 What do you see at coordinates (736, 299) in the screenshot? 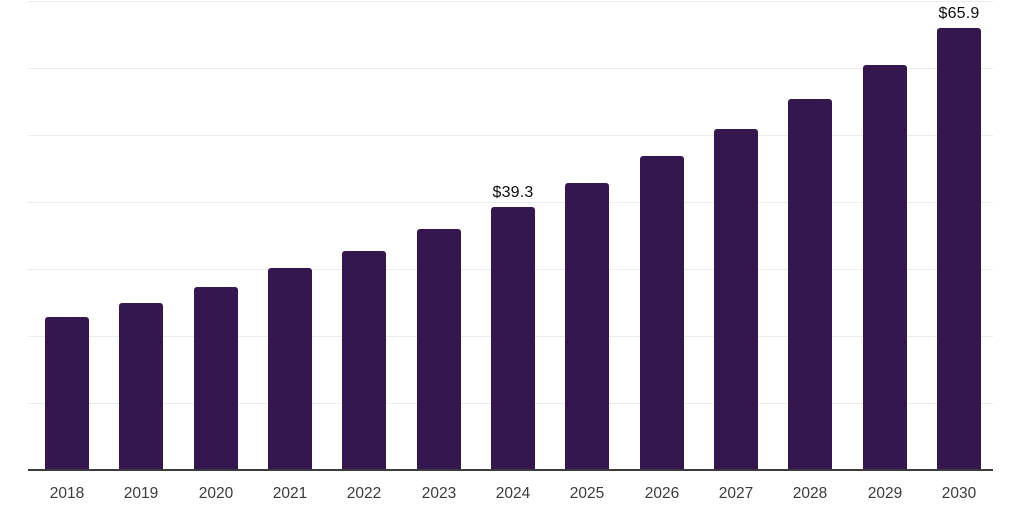
I see `bar-2027` at bounding box center [736, 299].